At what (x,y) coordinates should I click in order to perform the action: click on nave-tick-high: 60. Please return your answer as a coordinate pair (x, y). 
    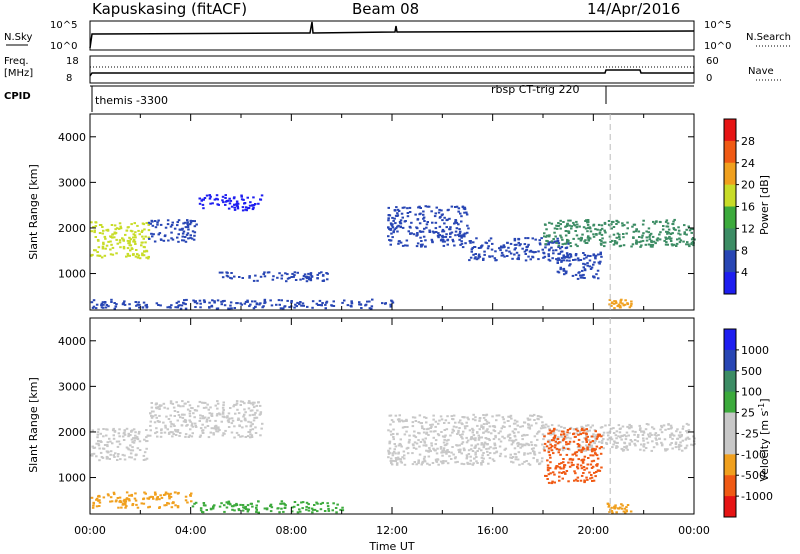
    Looking at the image, I should click on (712, 61).